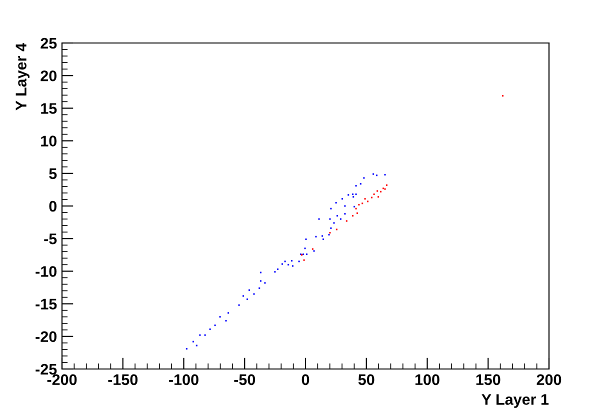 The width and height of the screenshot is (612, 412). What do you see at coordinates (49, 141) in the screenshot?
I see `y-tick-label: 10` at bounding box center [49, 141].